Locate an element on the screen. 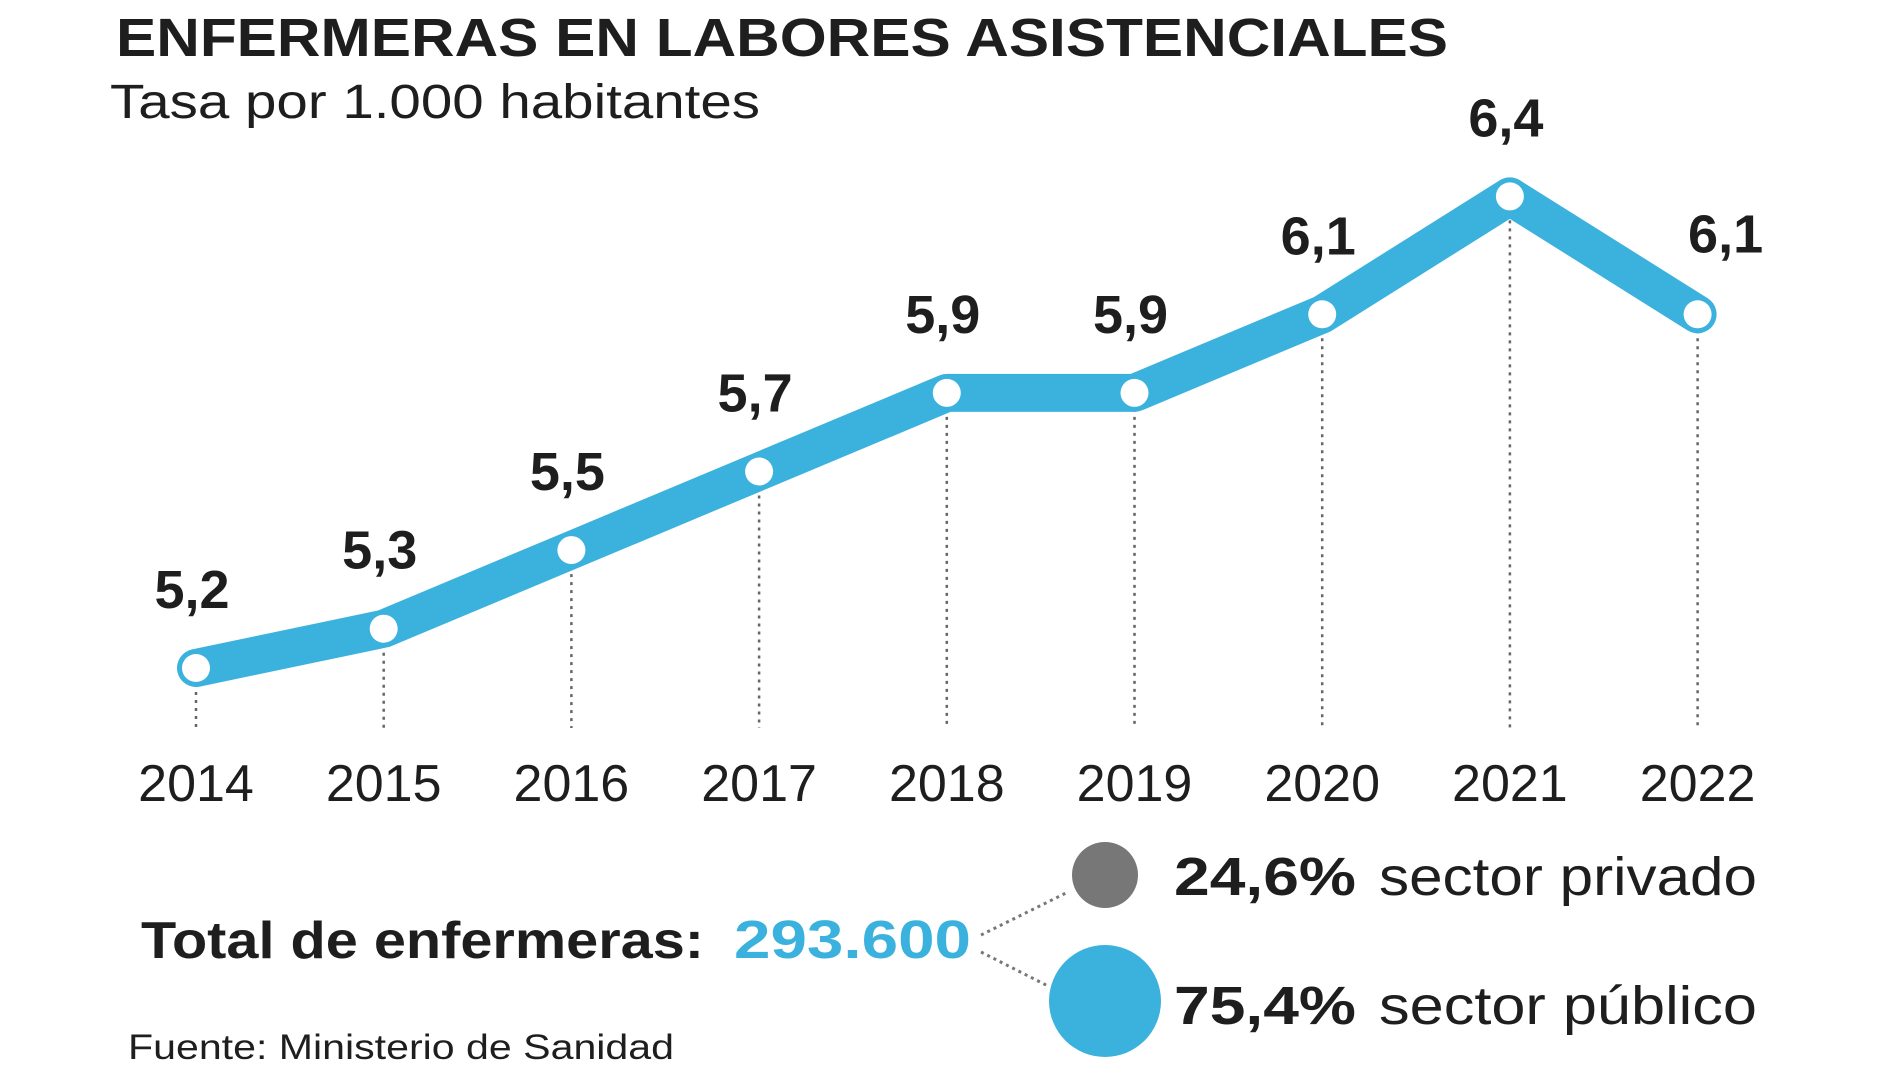 This screenshot has height=1069, width=1900. source-note: Fuente: Ministerio de Sanidad is located at coordinates (401, 1047).